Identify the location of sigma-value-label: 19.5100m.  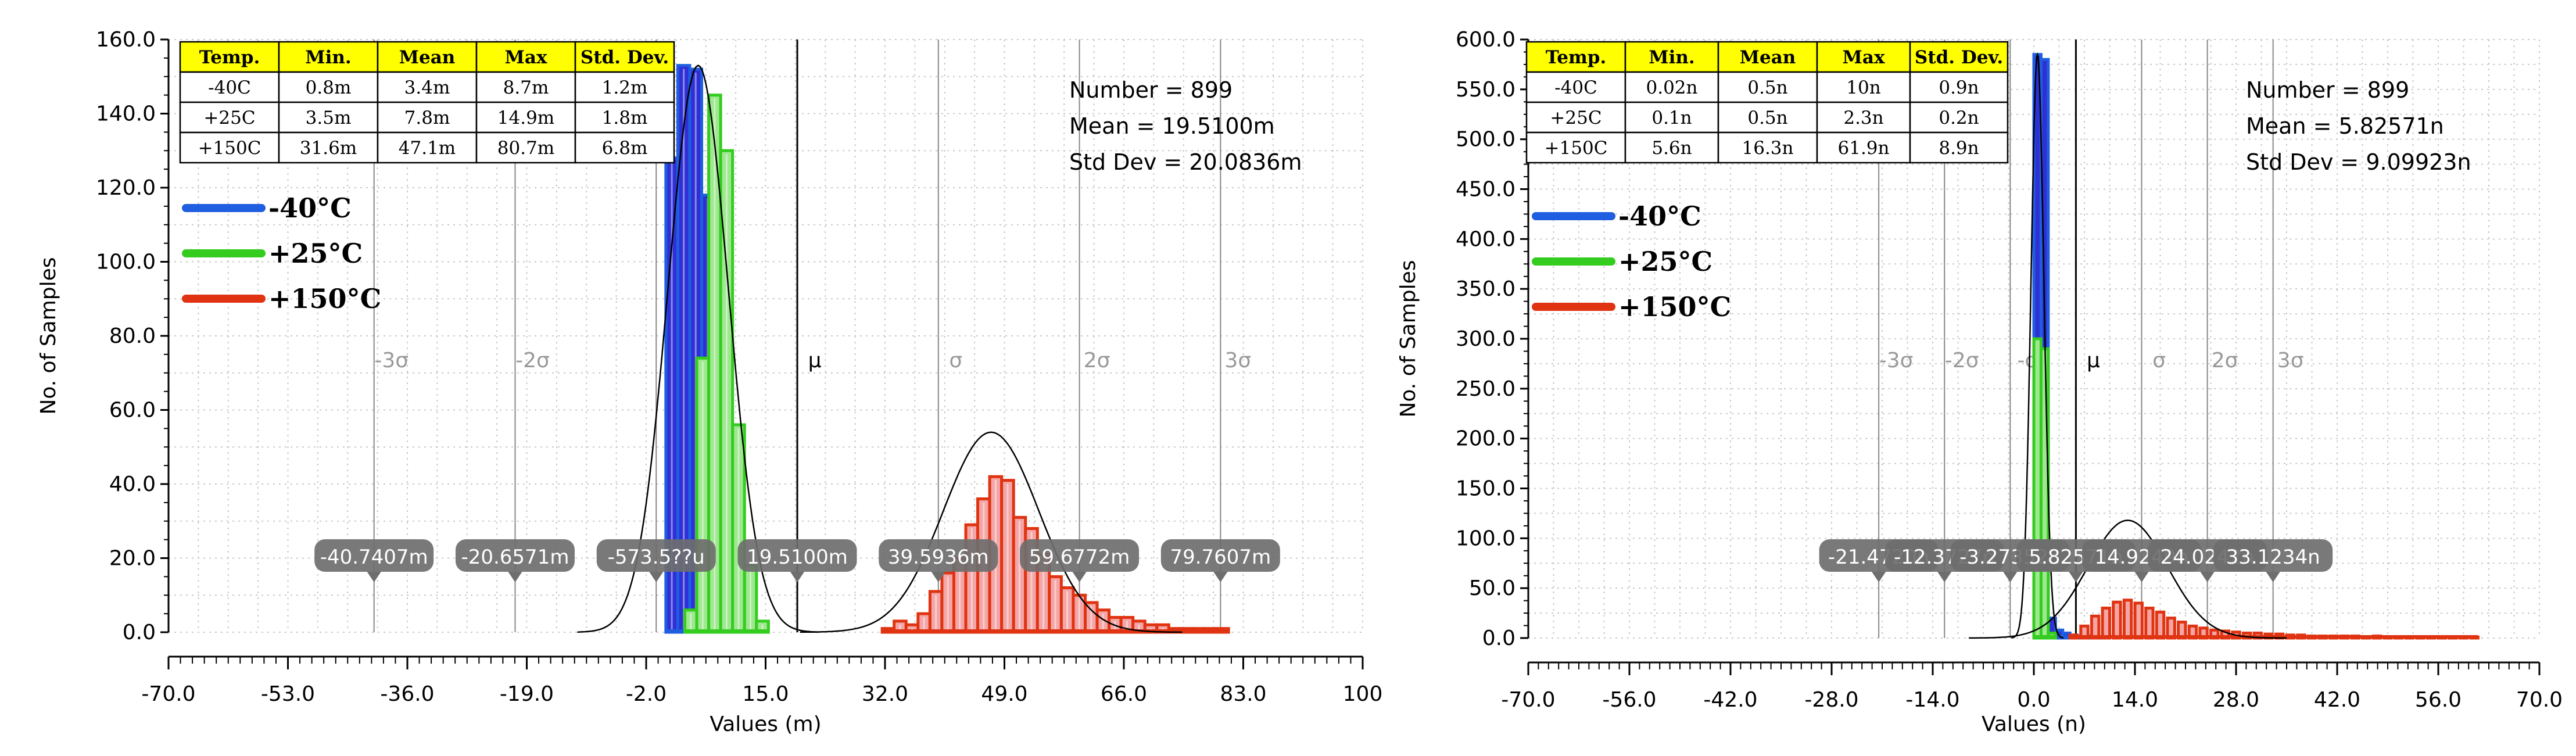
(797, 557).